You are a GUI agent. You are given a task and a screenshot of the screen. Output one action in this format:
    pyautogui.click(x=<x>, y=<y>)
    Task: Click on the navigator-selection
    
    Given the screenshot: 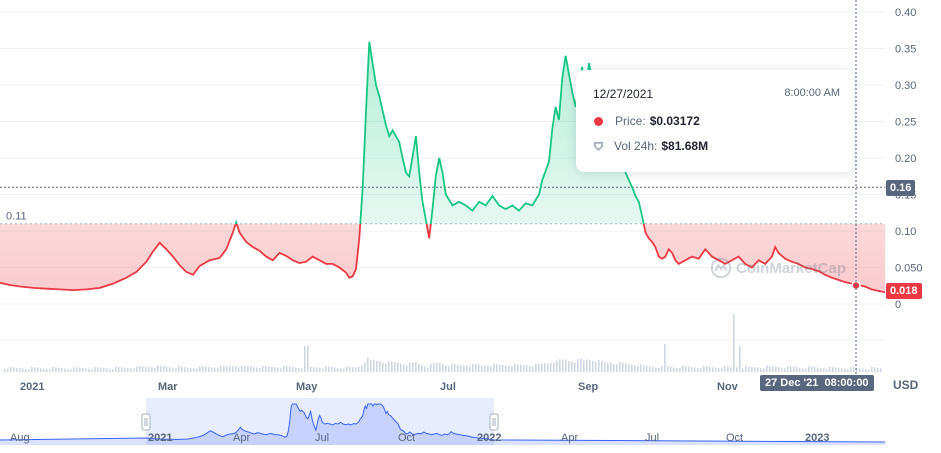 What is the action you would take?
    pyautogui.click(x=320, y=421)
    